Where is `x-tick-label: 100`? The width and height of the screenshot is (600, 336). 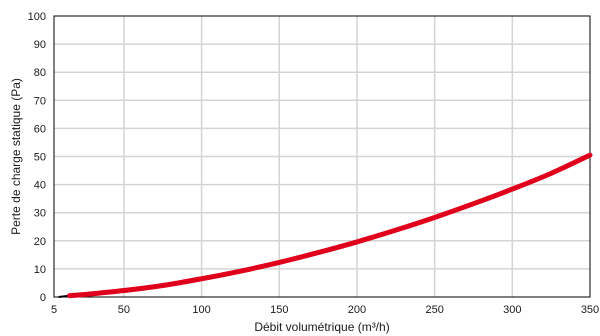 x-tick-label: 100 is located at coordinates (201, 310).